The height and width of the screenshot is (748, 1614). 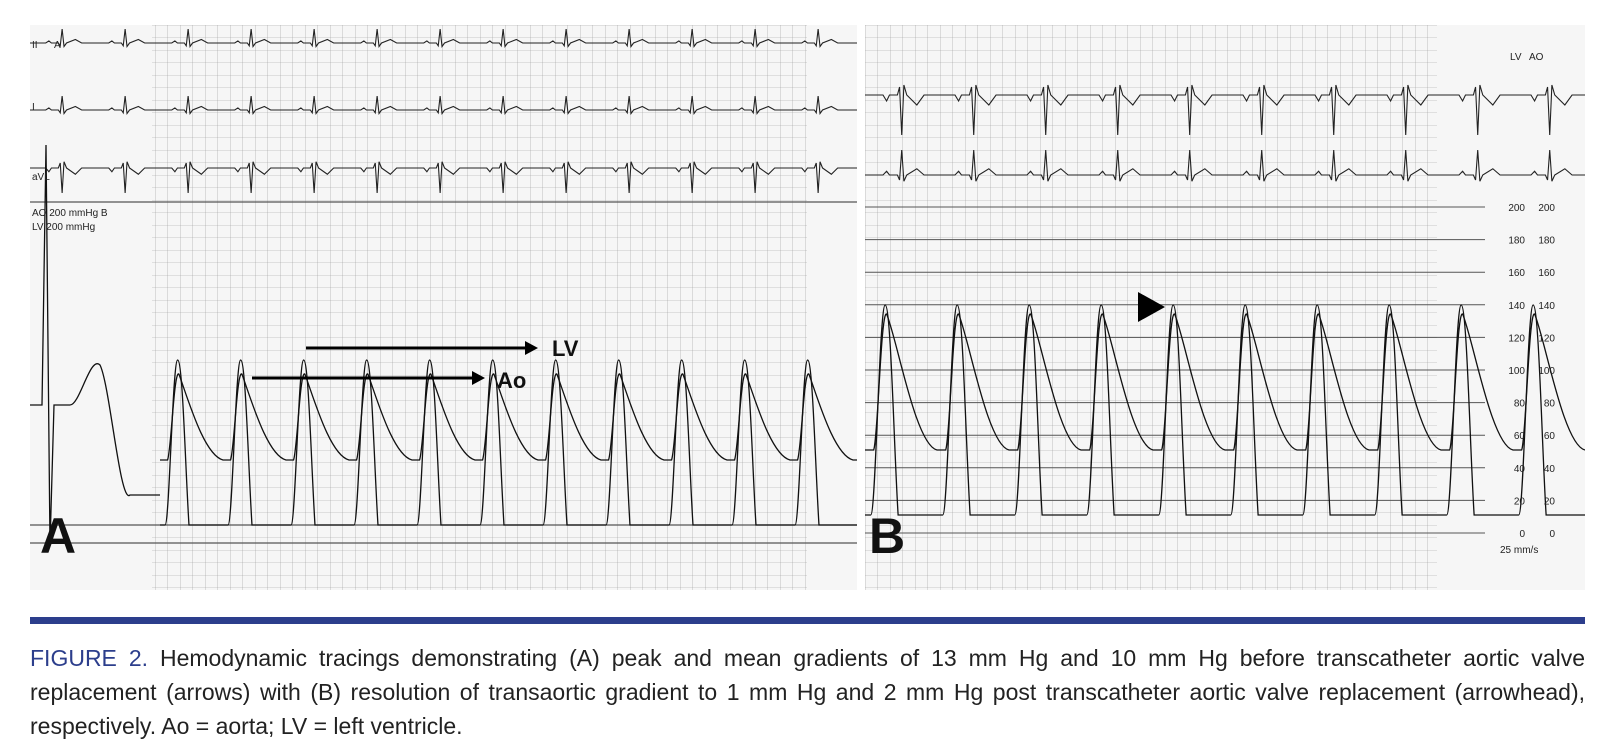 I want to click on lv-pressure-trace, so click(x=508, y=442).